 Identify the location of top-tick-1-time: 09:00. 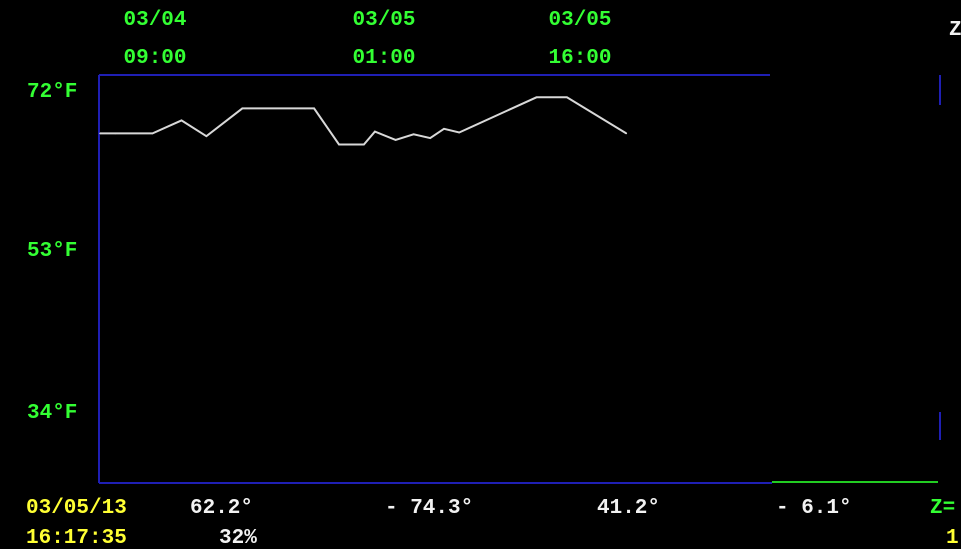
(155, 58).